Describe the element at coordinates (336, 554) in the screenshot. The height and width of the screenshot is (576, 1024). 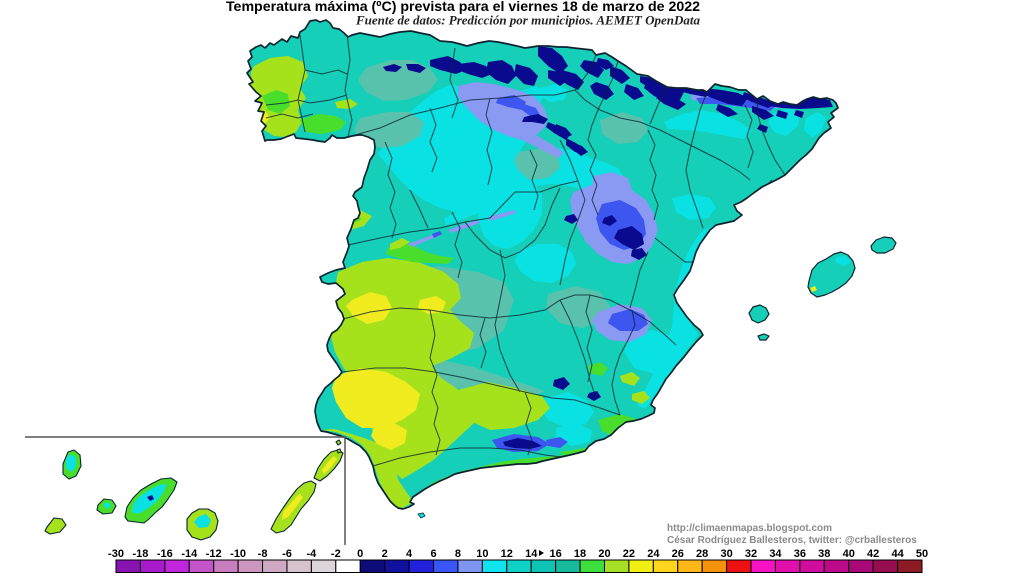
I see `svg-text: -2` at that location.